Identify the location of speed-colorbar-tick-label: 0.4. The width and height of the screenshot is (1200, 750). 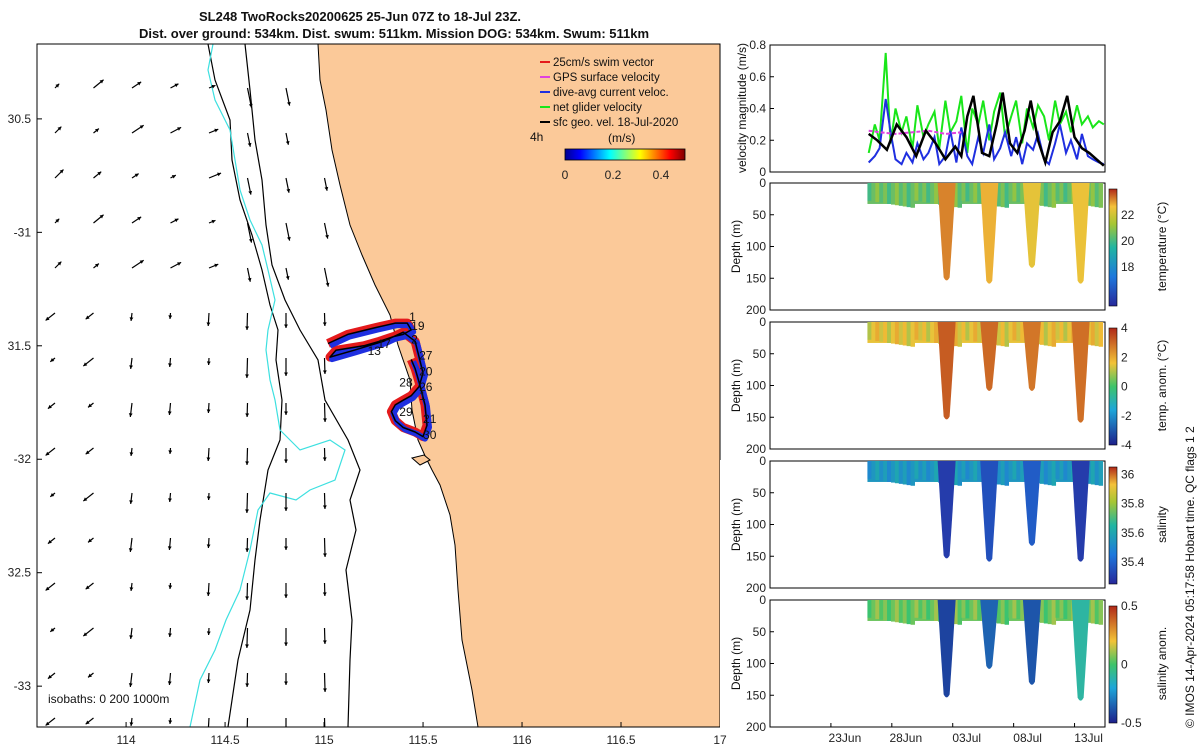
(661, 175).